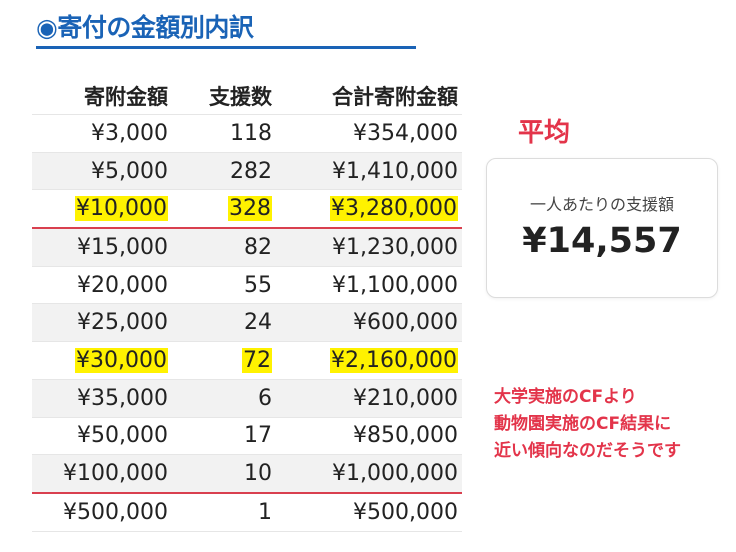  I want to click on cell-count: 82, so click(224, 247).